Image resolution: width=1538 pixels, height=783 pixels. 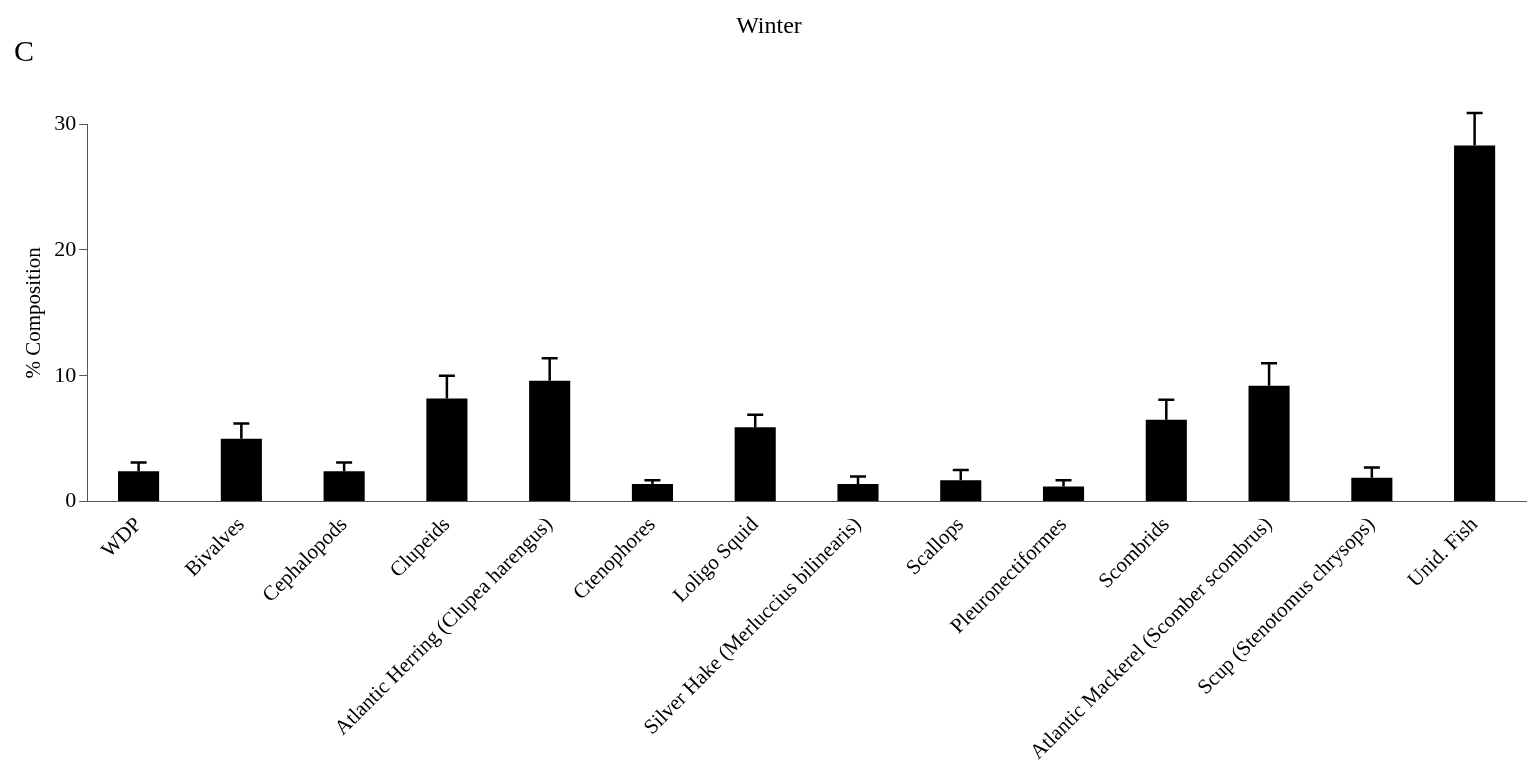 I want to click on y-axis-title: % Composition, so click(x=33, y=312).